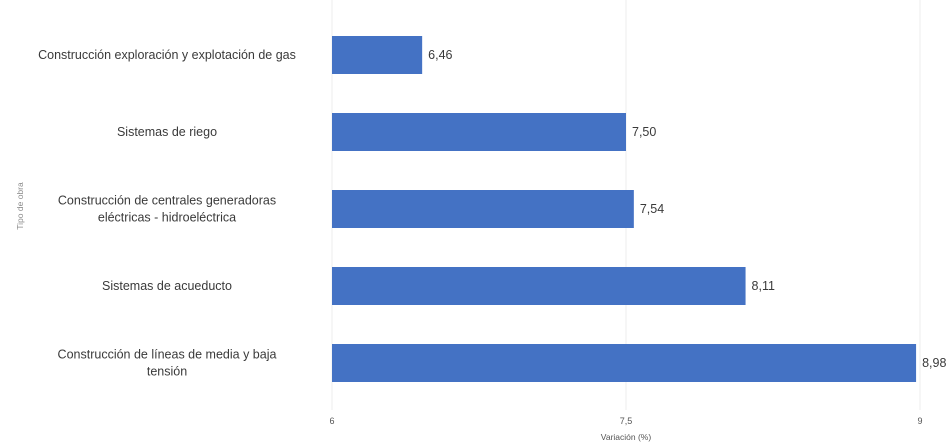 This screenshot has height=444, width=952. I want to click on x-tick-label: 9, so click(919, 421).